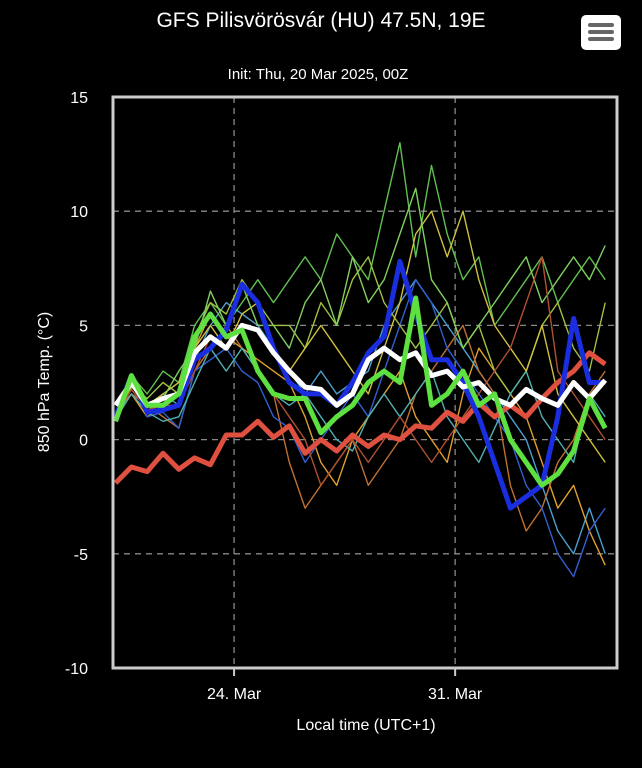  I want to click on y-tick-label: 10, so click(79, 212).